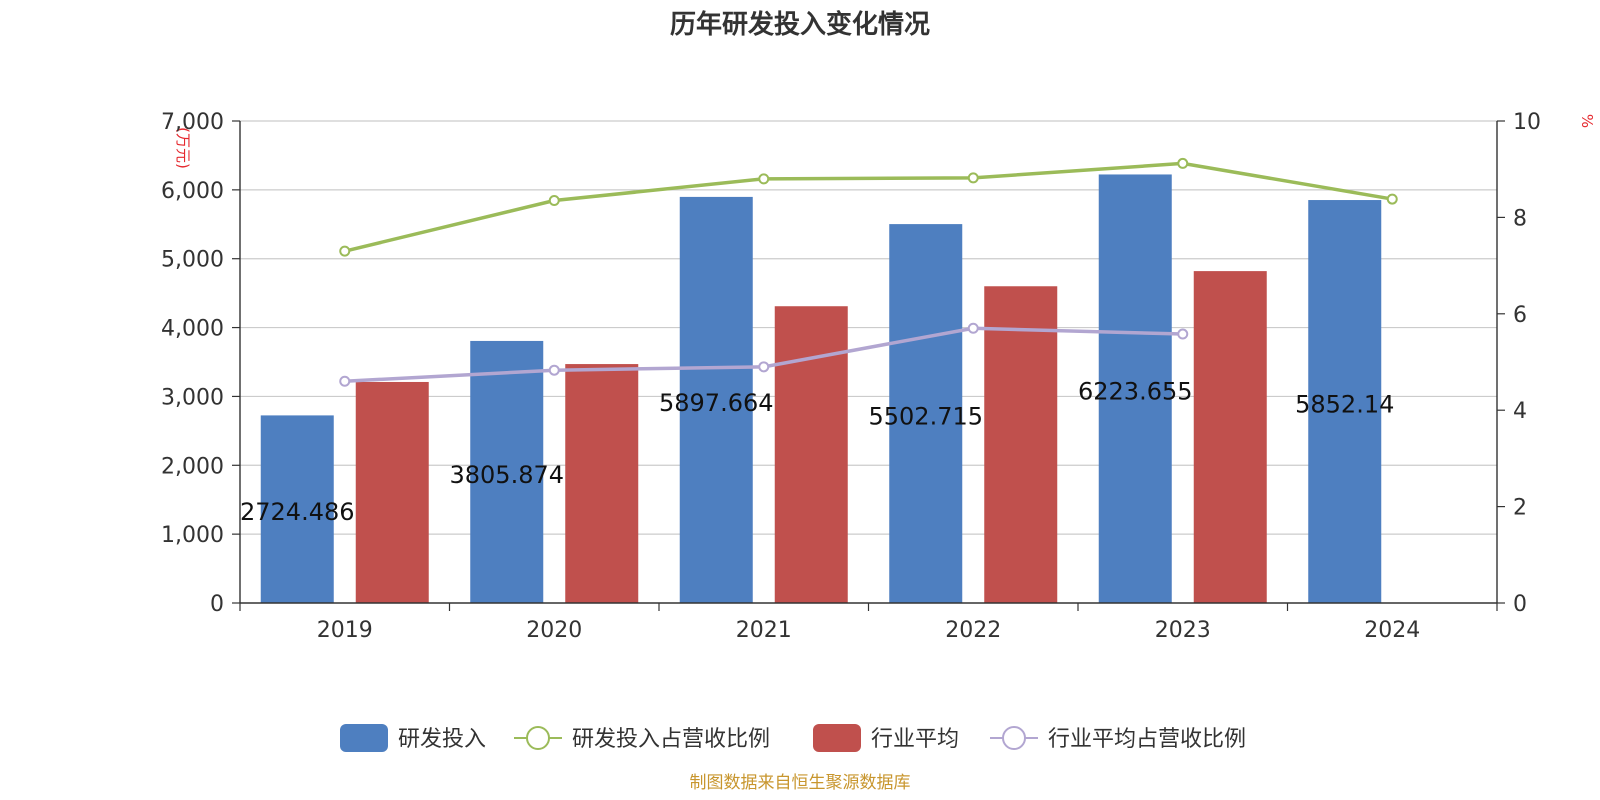  Describe the element at coordinates (442, 739) in the screenshot. I see `legend-label: 研发投入` at that location.